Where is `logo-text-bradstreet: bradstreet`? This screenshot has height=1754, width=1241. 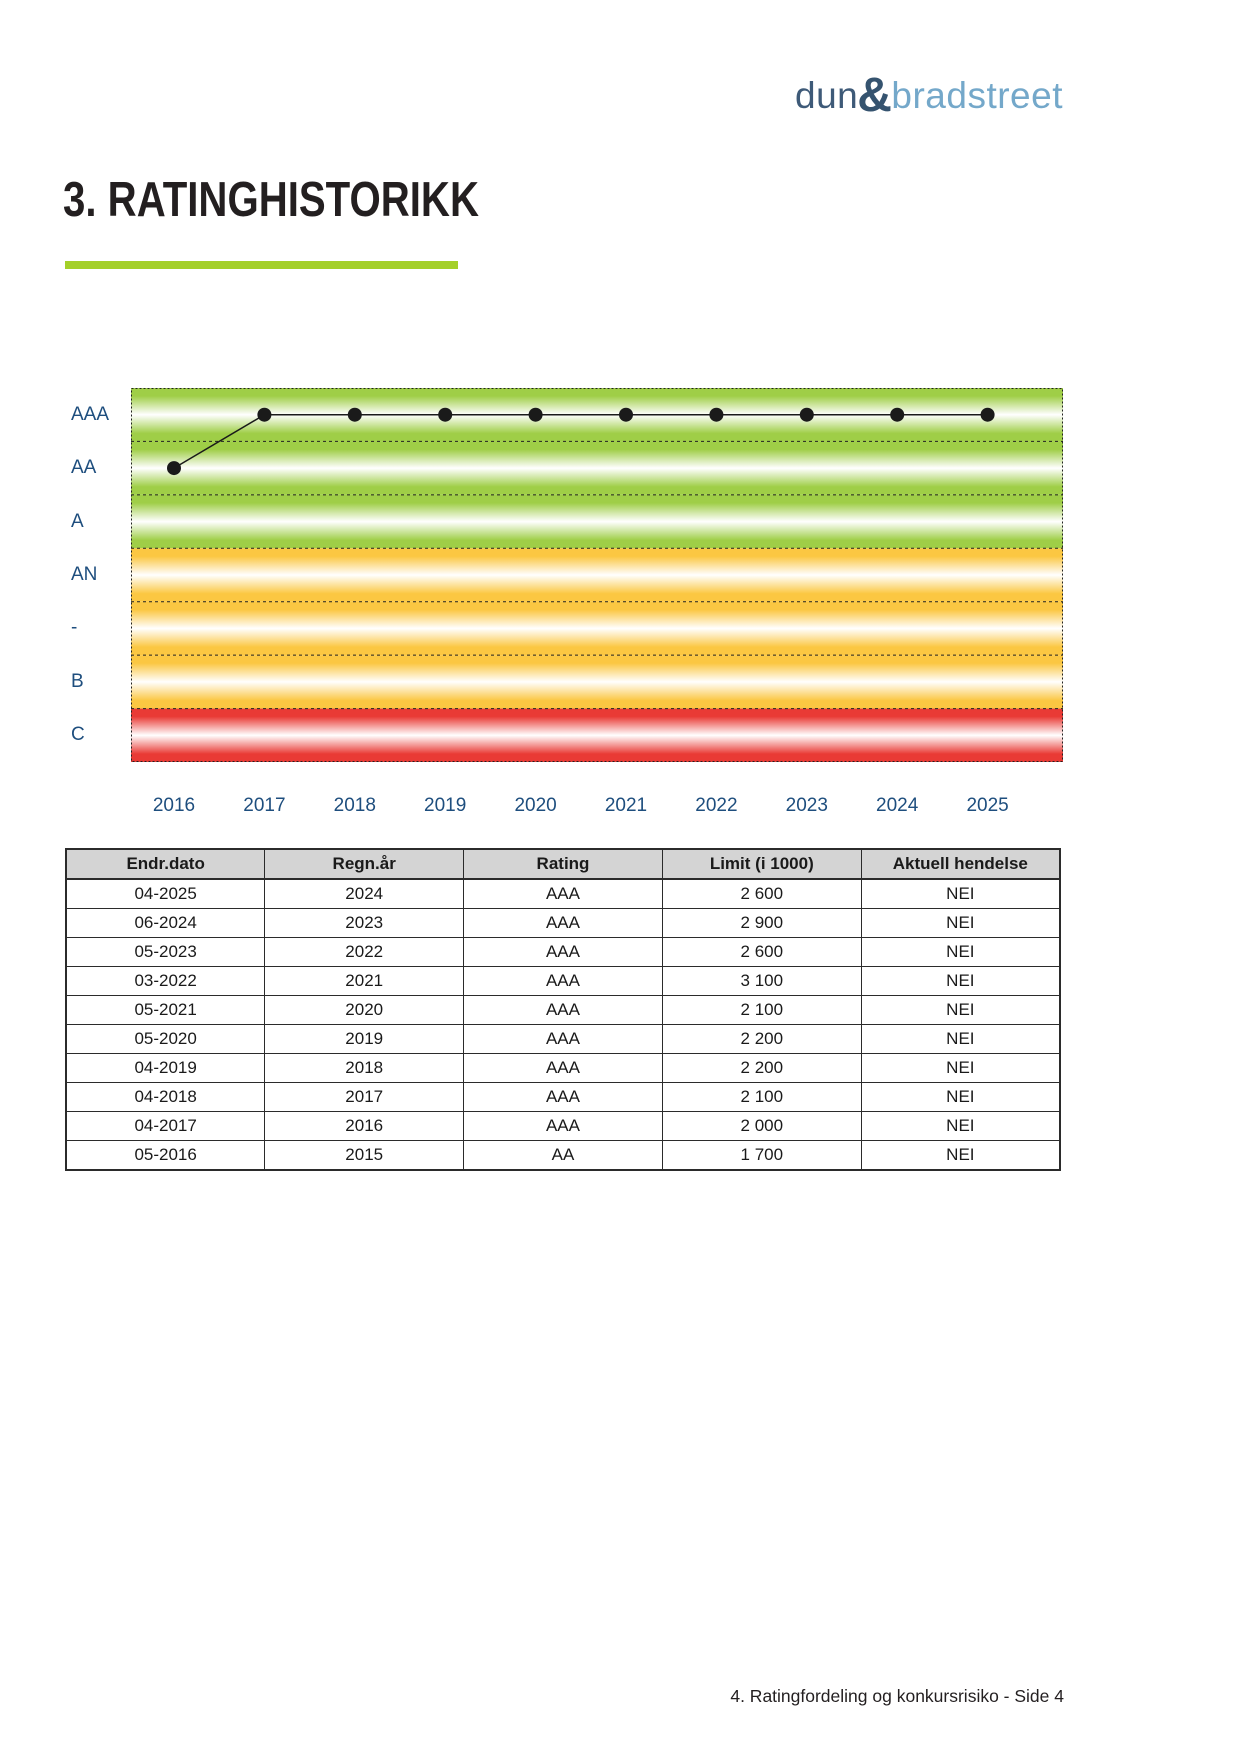
logo-text-bradstreet: bradstreet is located at coordinates (977, 95).